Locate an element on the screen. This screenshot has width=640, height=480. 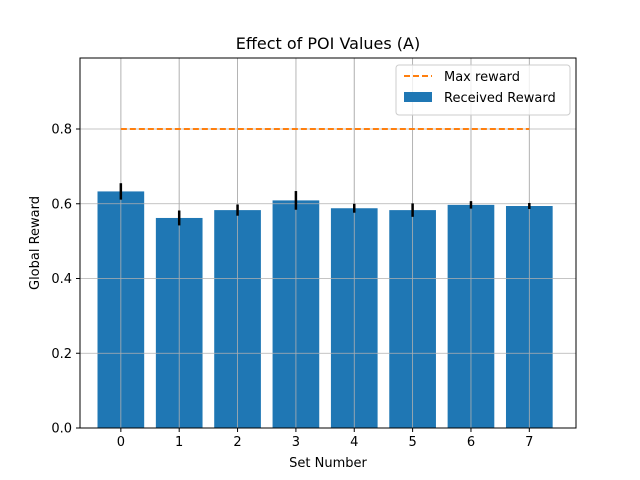
y-axis-label: Global Reward is located at coordinates (35, 243).